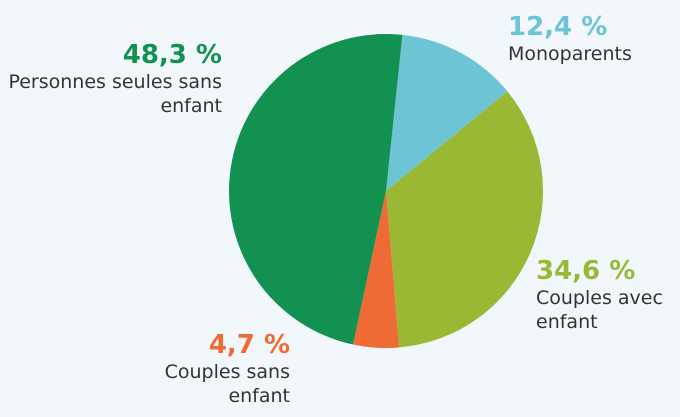 The height and width of the screenshot is (417, 680). I want to click on category-label: Personnes seules sans enfant, so click(115, 94).